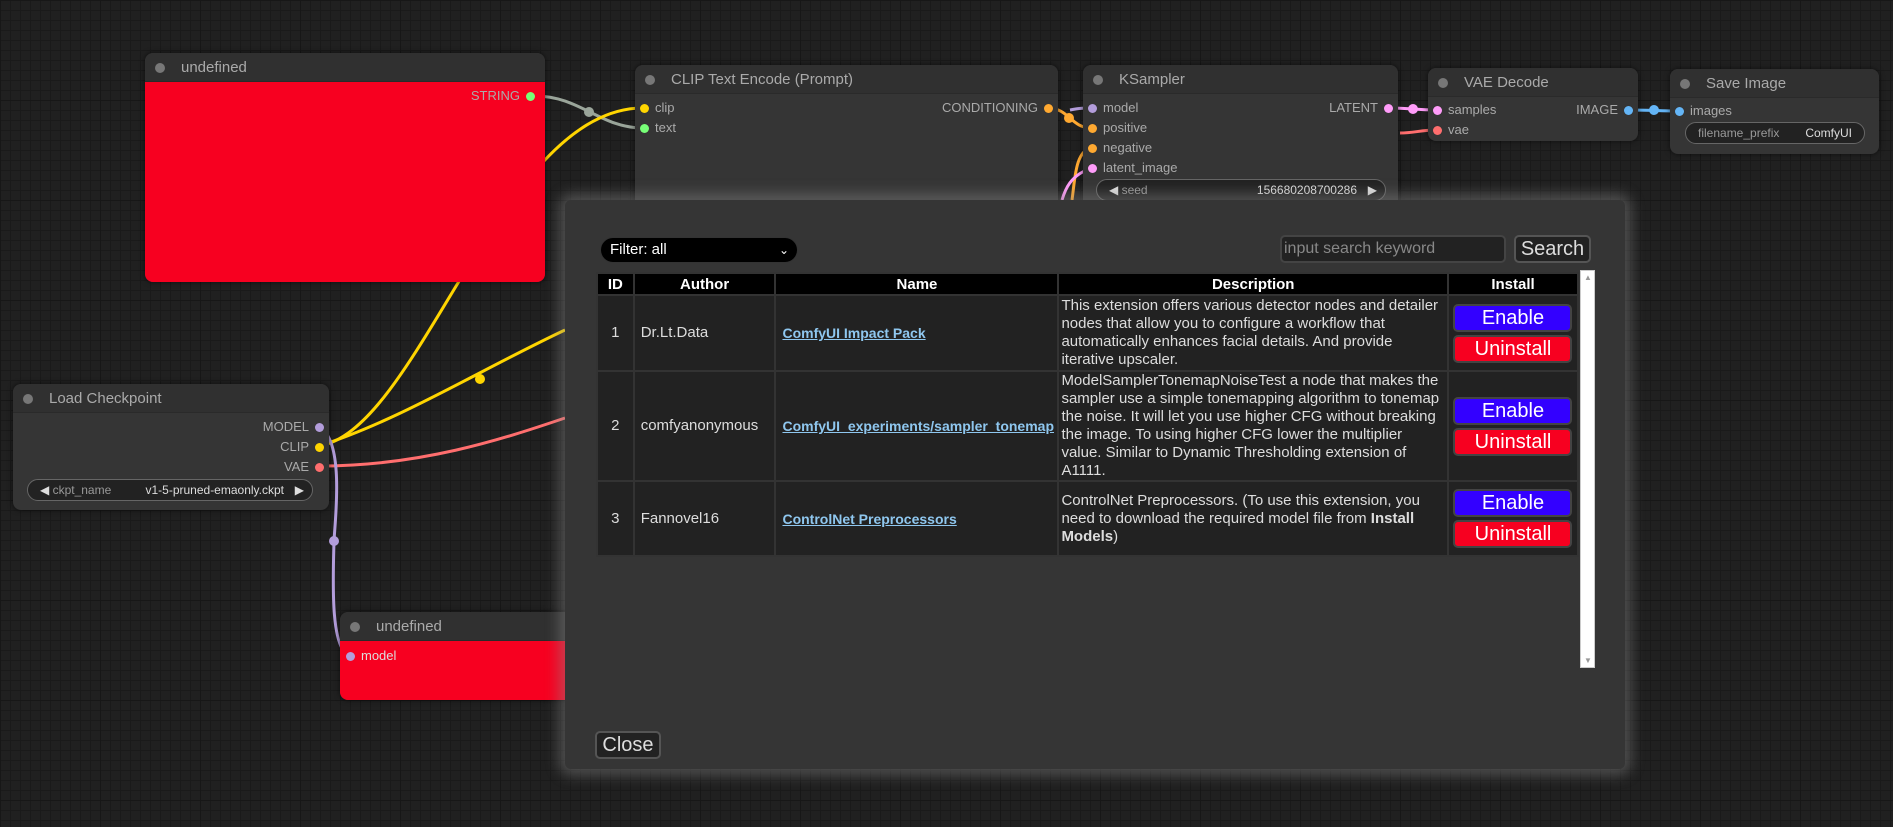 This screenshot has height=827, width=1893. What do you see at coordinates (495, 95) in the screenshot?
I see `slot-label: STRING` at bounding box center [495, 95].